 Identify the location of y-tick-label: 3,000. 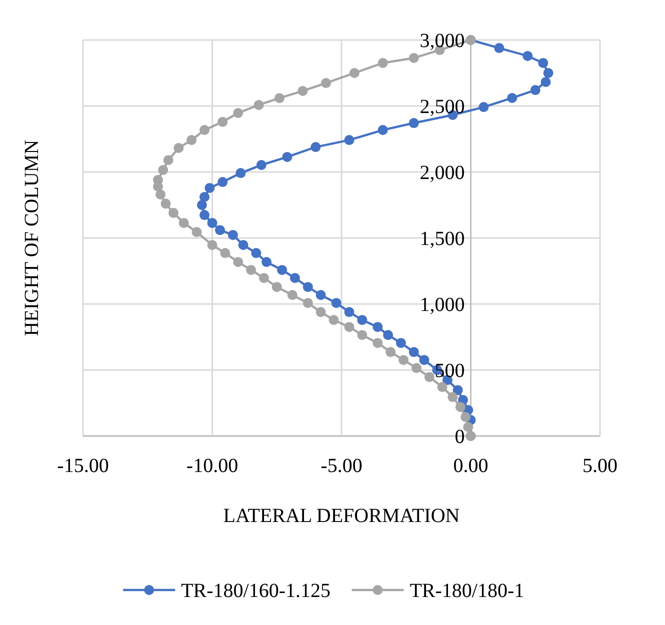
(442, 41).